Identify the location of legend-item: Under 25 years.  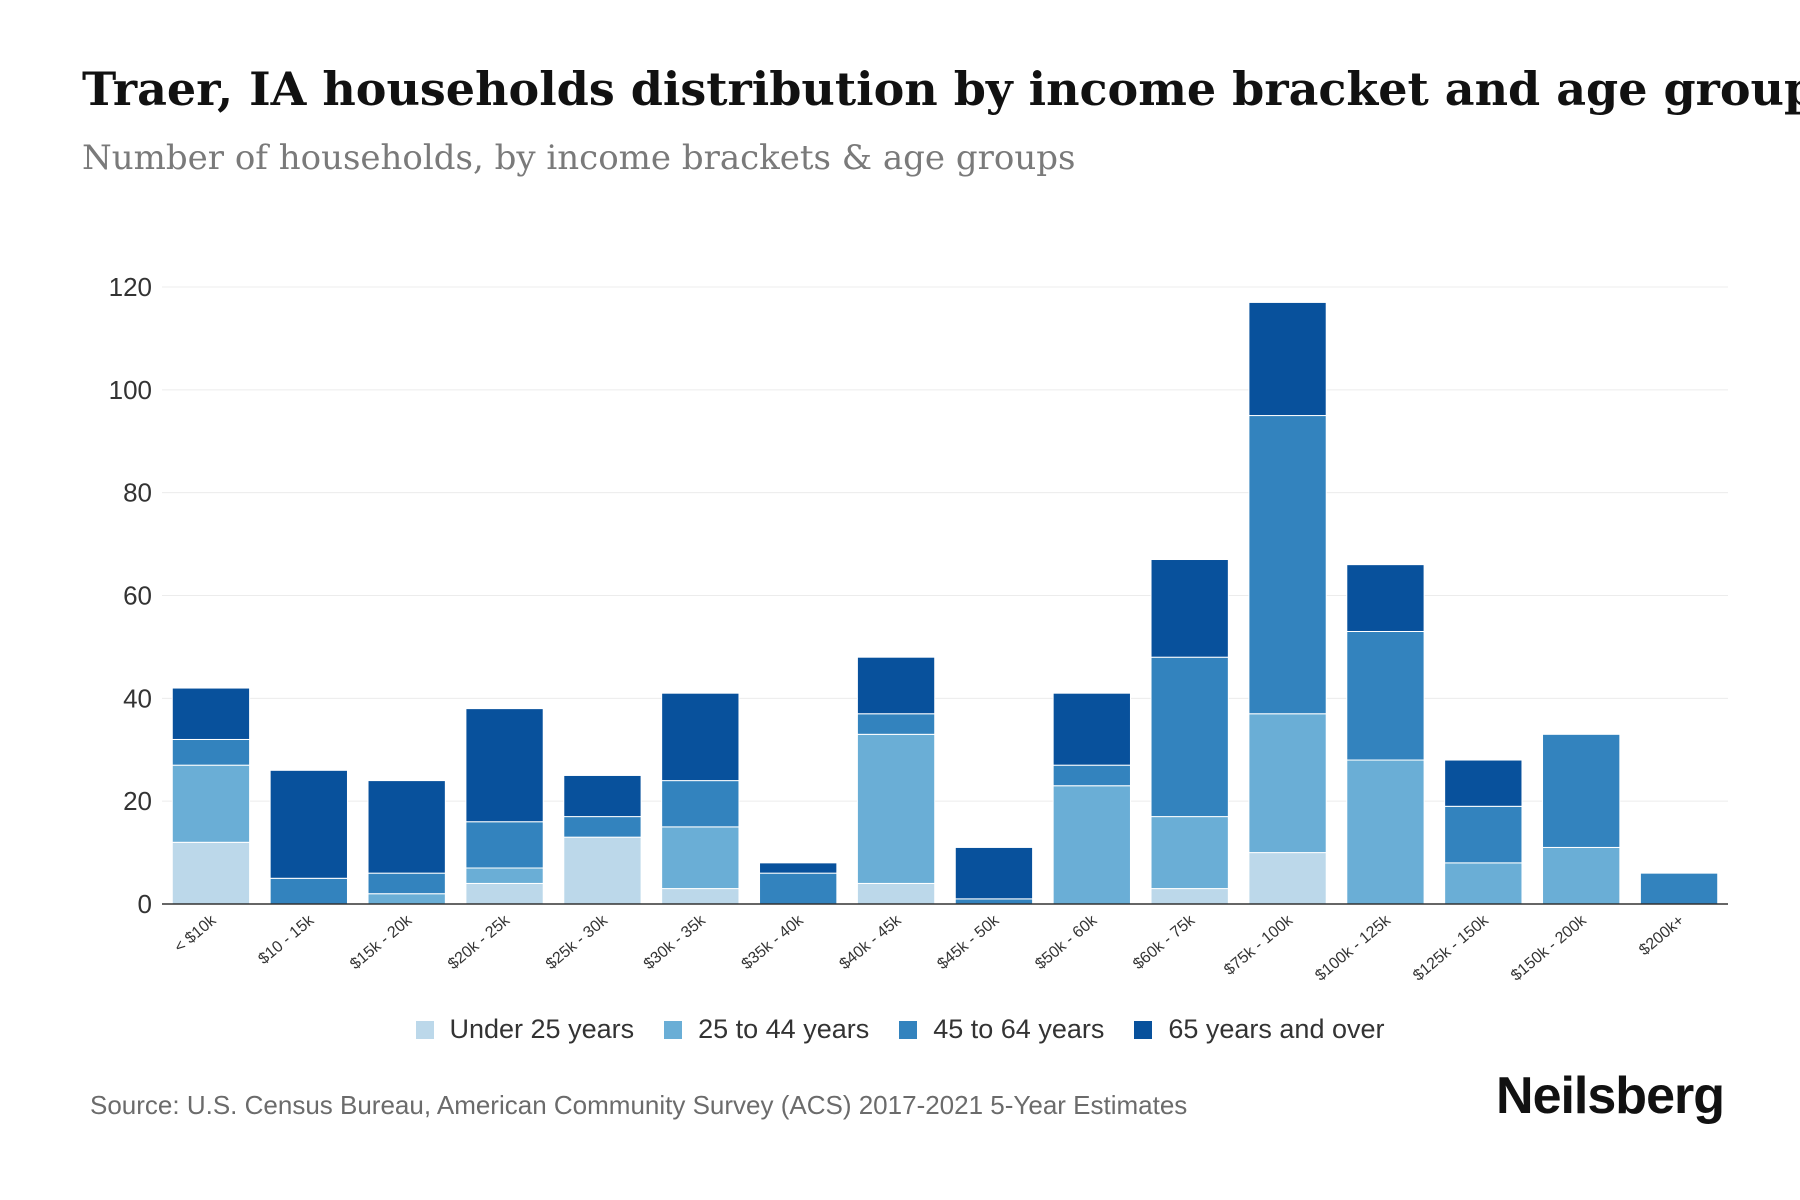
(525, 1029).